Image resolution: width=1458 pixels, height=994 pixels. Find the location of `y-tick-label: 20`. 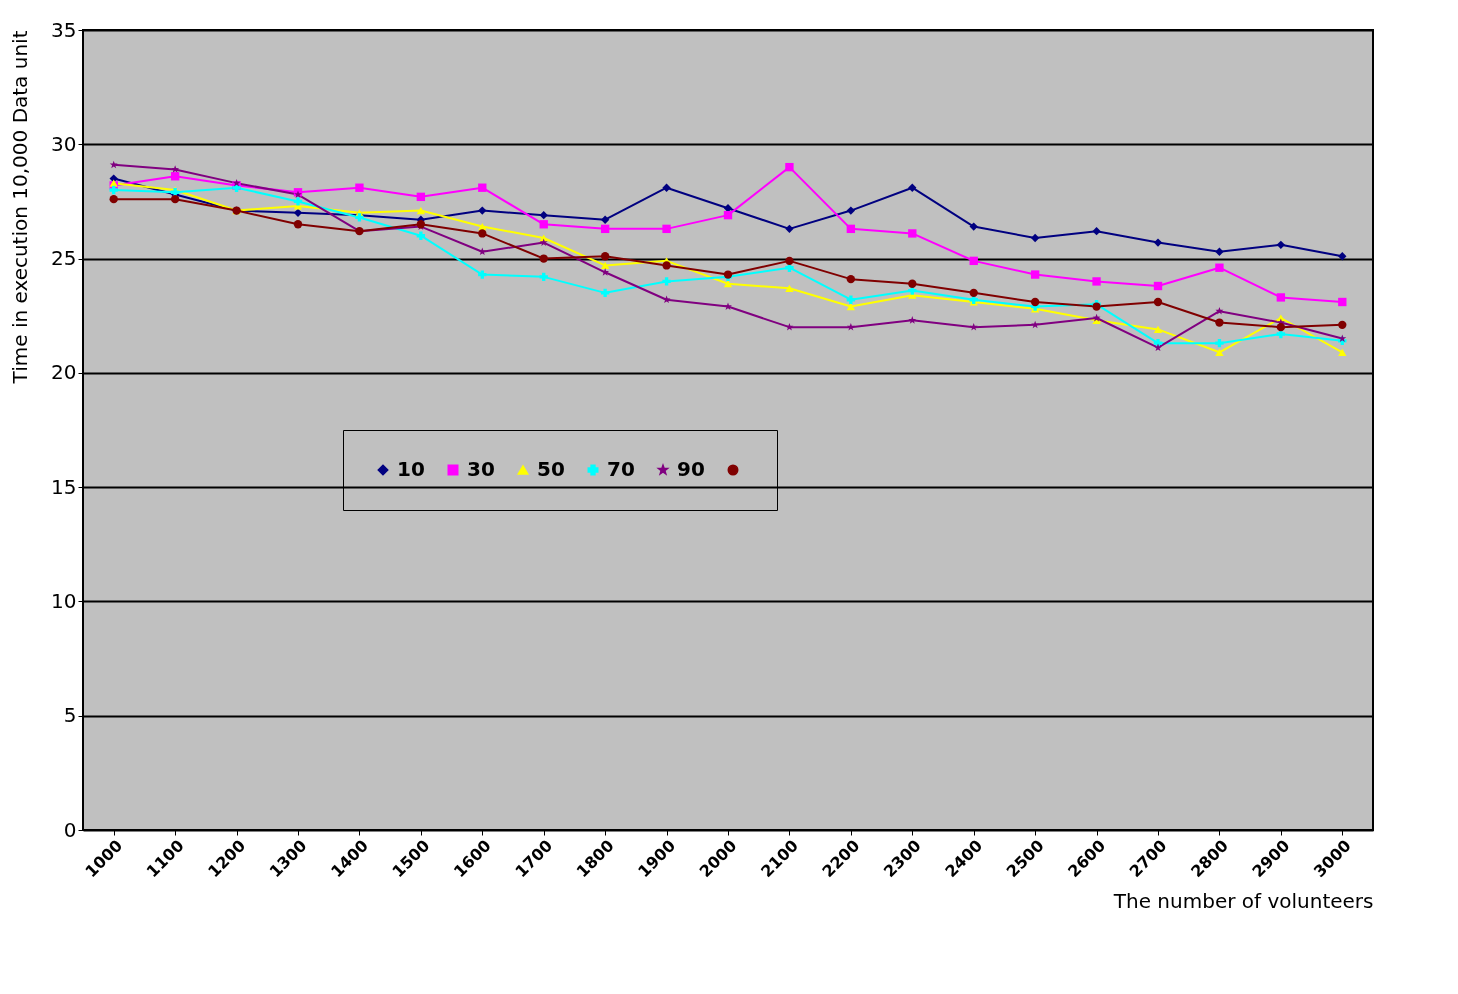

y-tick-label: 20 is located at coordinates (64, 372).